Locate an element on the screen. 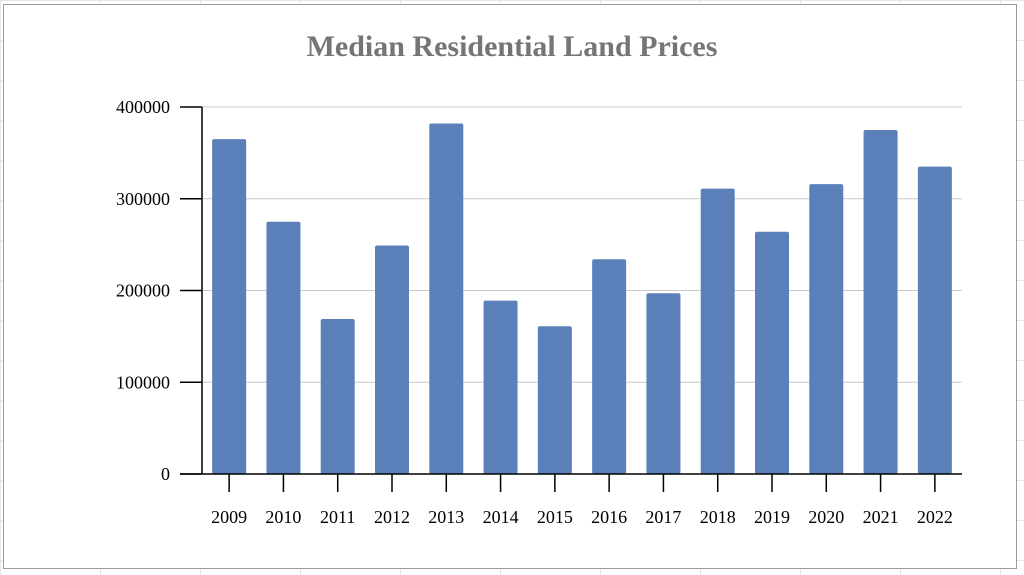 This screenshot has height=575, width=1024. bar-2016 is located at coordinates (609, 366).